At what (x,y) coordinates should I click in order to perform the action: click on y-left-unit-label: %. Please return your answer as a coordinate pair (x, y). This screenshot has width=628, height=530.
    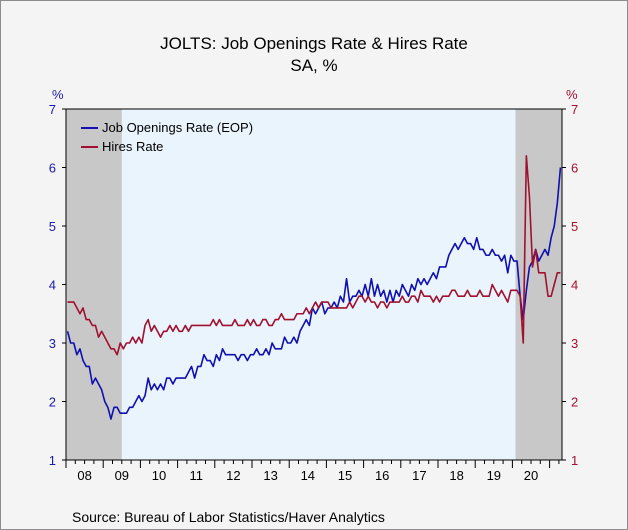
    Looking at the image, I should click on (58, 94).